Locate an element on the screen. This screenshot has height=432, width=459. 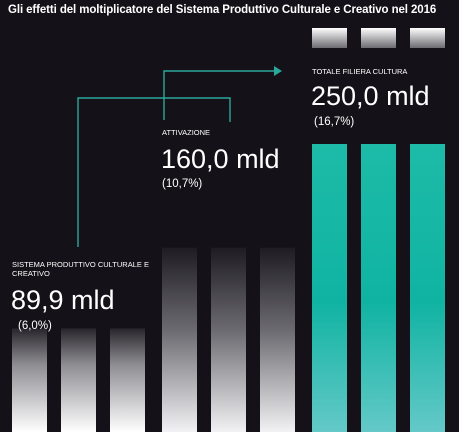
label-sistema: SISTEMA PRODUTTIVO CULTURALE E CREATIVO is located at coordinates (80, 269).